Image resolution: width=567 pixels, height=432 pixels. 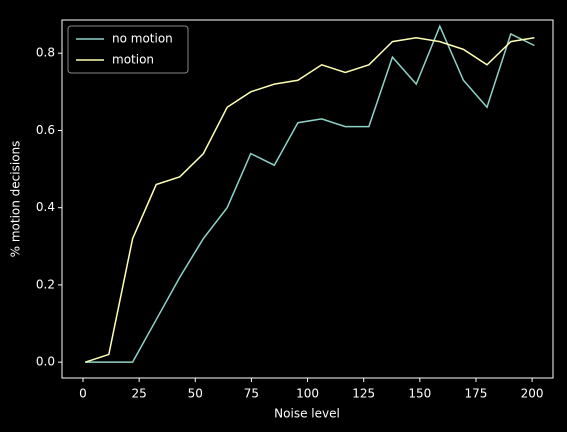 I want to click on y-axis-label: % motion decisions, so click(x=16, y=199).